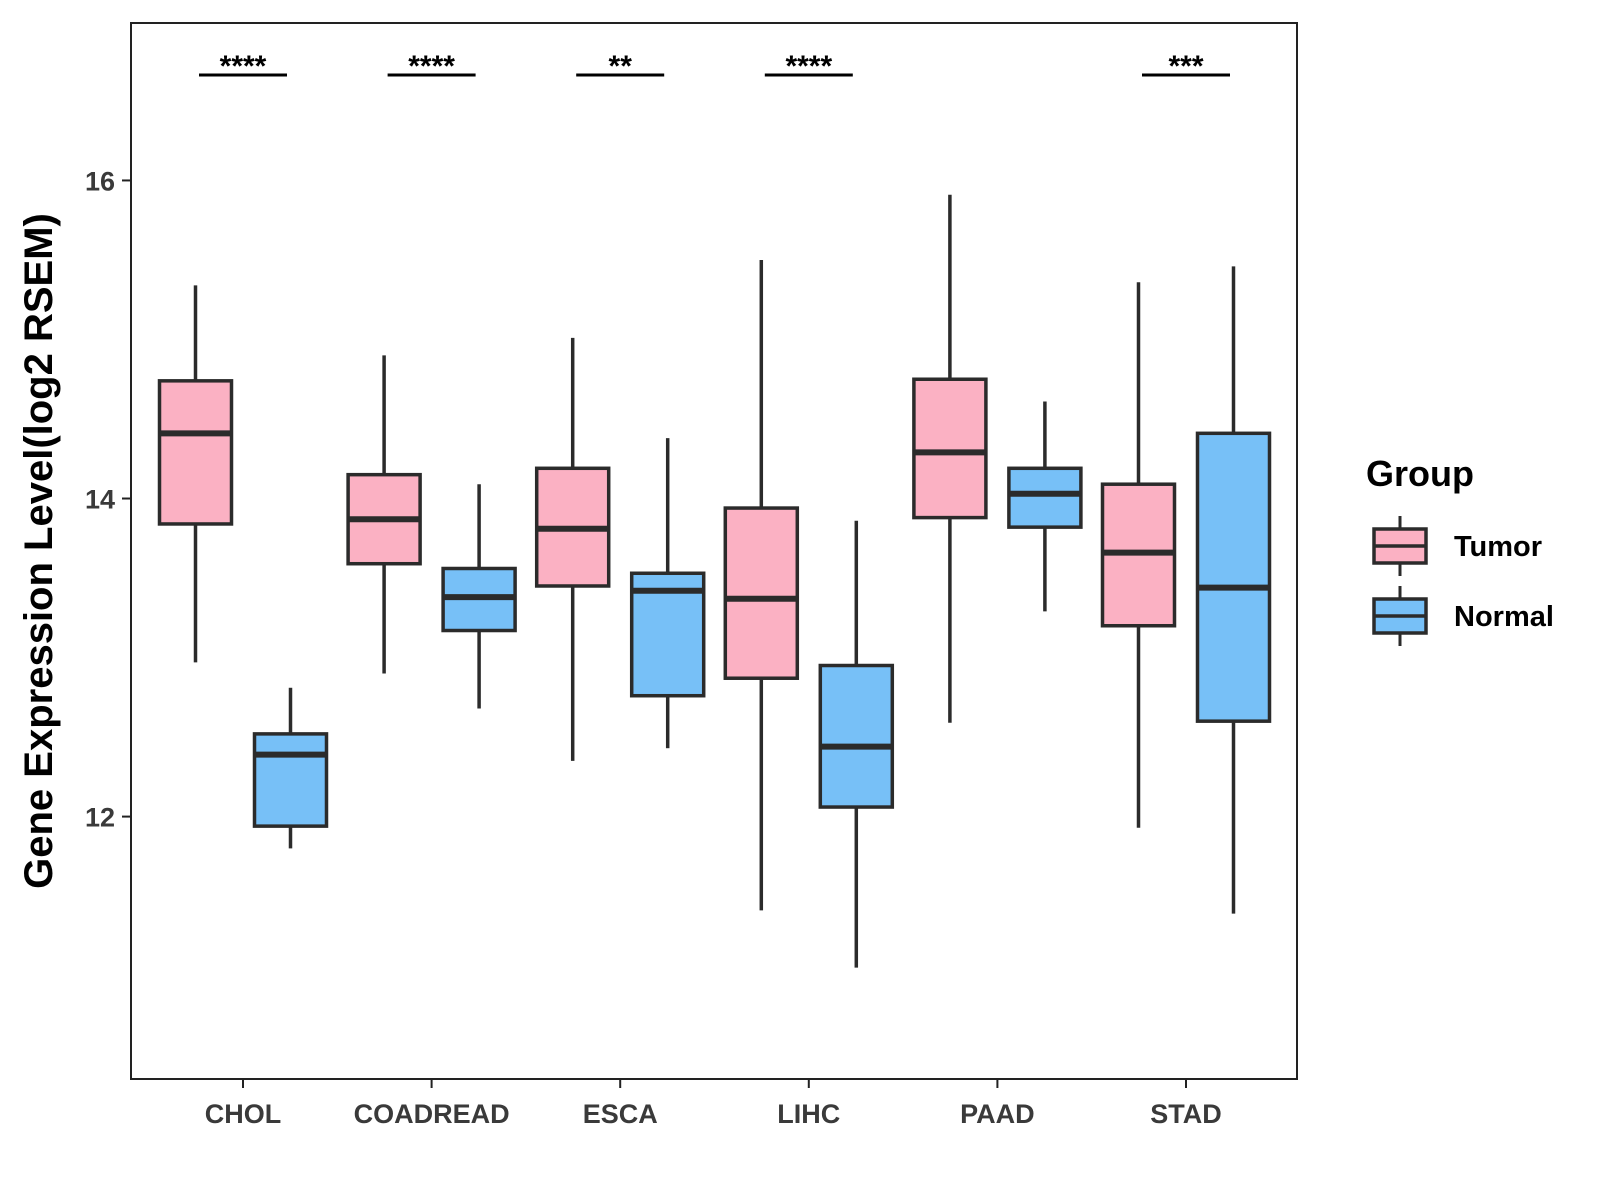 This screenshot has height=1200, width=1600. I want to click on significance-annotations: **** **** ** **** ***, so click(714, 66).